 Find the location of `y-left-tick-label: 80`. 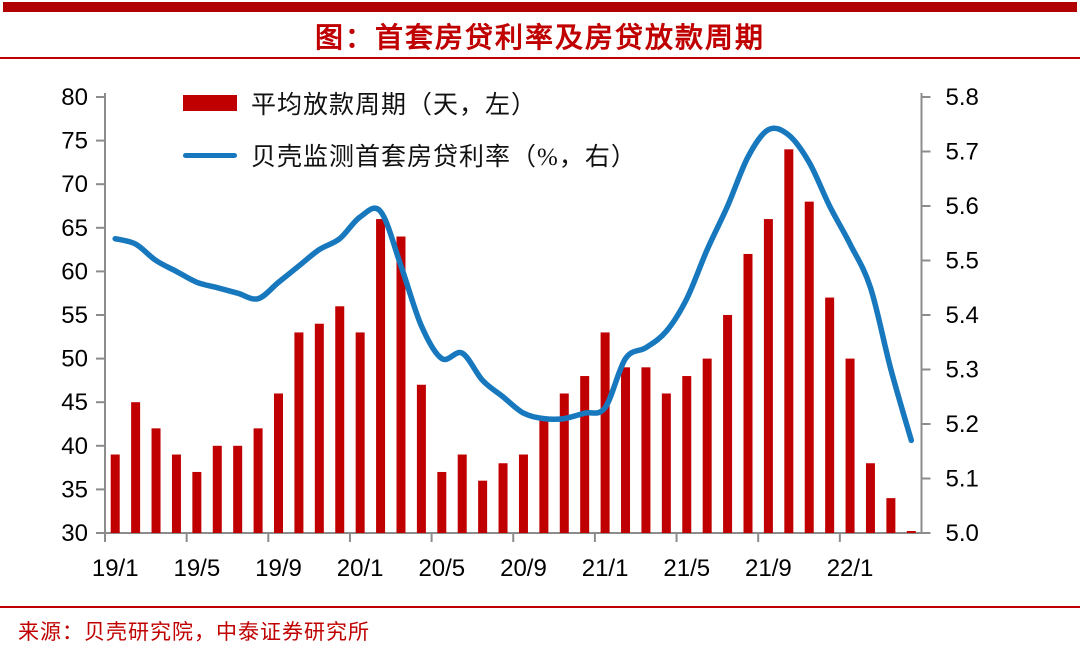

y-left-tick-label: 80 is located at coordinates (74, 97).